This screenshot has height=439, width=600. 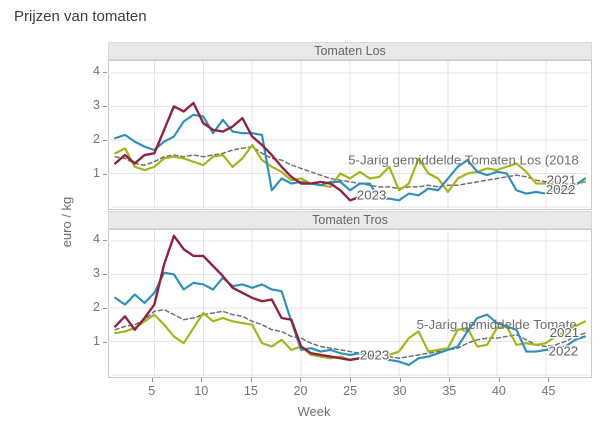 What do you see at coordinates (399, 391) in the screenshot?
I see `x-tick-label: 30` at bounding box center [399, 391].